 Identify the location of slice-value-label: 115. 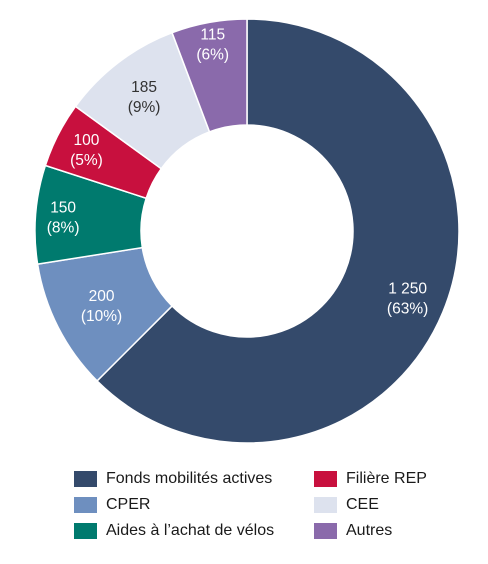
(212, 34).